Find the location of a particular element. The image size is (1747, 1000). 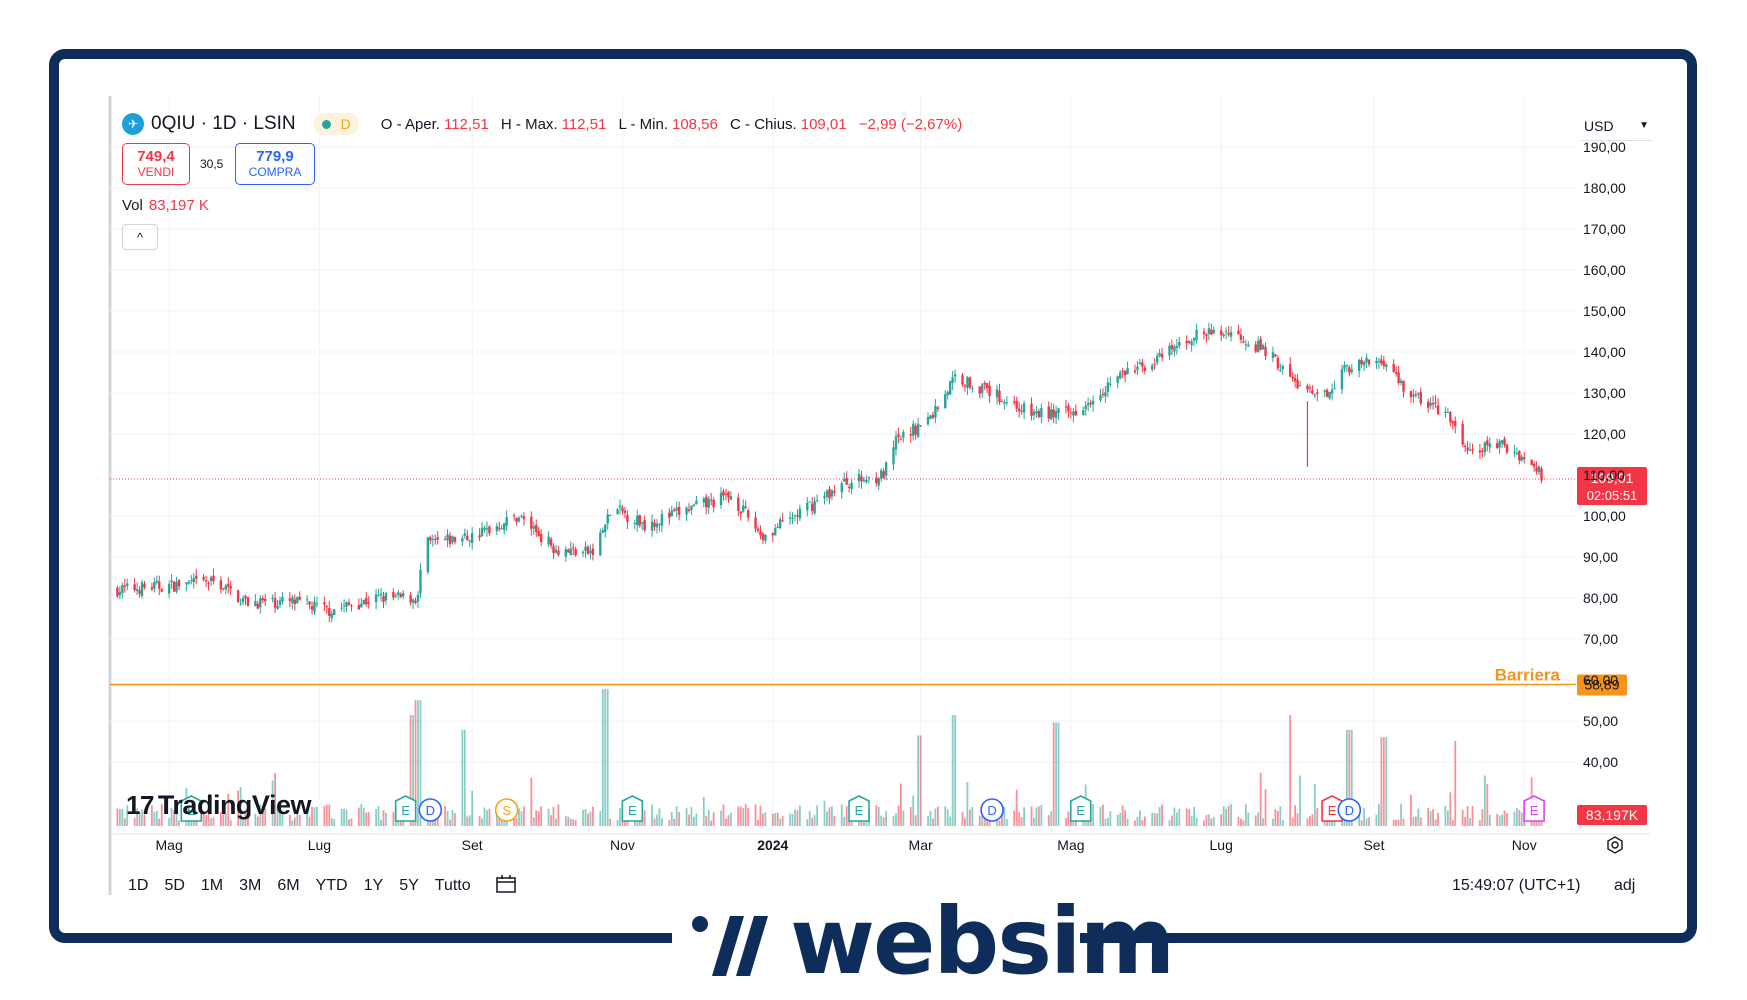

market-status-badge: D is located at coordinates (336, 124).